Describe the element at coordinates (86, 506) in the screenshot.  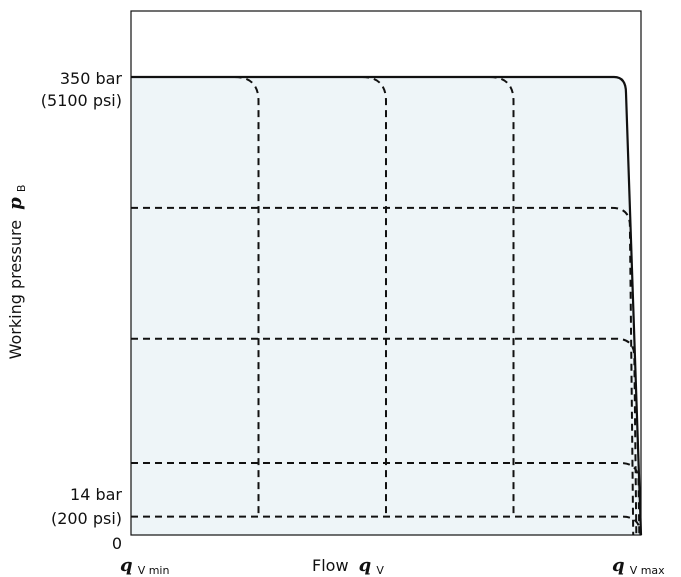
I see `y-tick-14: 14 bar (200 psi)` at that location.